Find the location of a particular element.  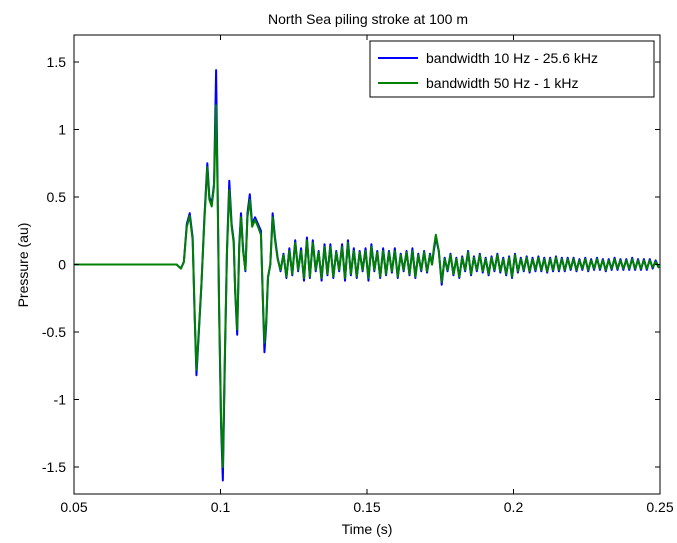

y-tick-label: 1.5 is located at coordinates (57, 62).